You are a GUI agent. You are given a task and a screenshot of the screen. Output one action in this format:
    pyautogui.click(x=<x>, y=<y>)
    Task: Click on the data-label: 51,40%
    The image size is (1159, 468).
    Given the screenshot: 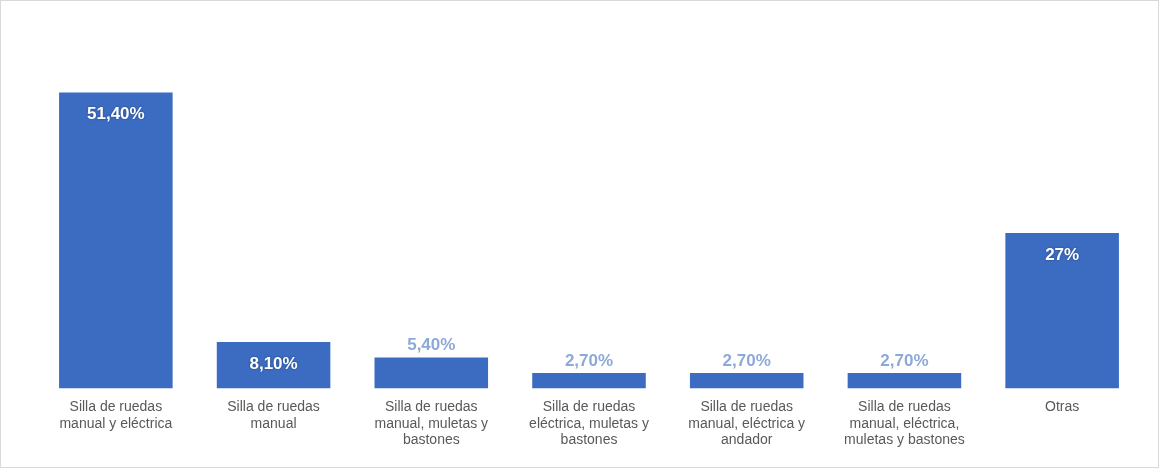 What is the action you would take?
    pyautogui.click(x=116, y=114)
    